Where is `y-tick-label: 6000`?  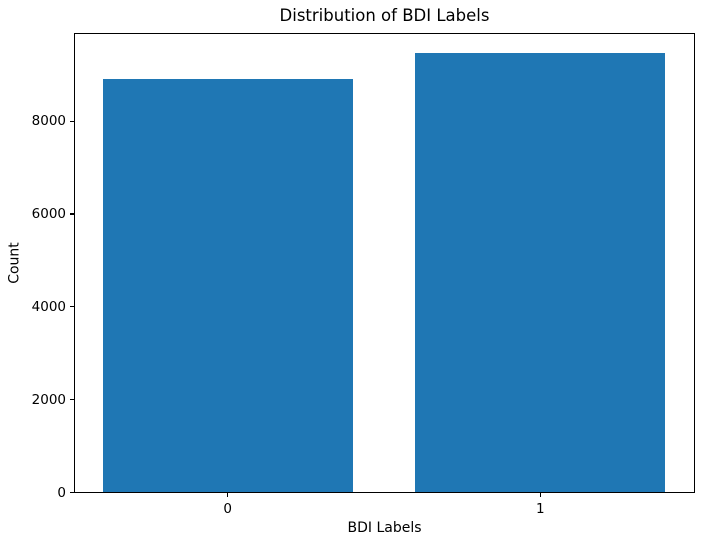
y-tick-label: 6000 is located at coordinates (48, 214).